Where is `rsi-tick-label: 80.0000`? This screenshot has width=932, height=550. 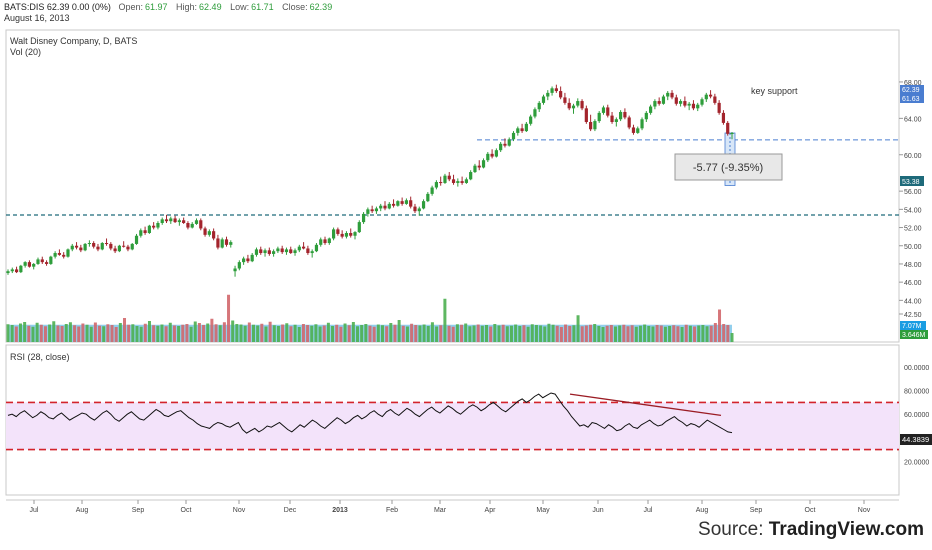
rsi-tick-label: 80.0000 is located at coordinates (916, 392).